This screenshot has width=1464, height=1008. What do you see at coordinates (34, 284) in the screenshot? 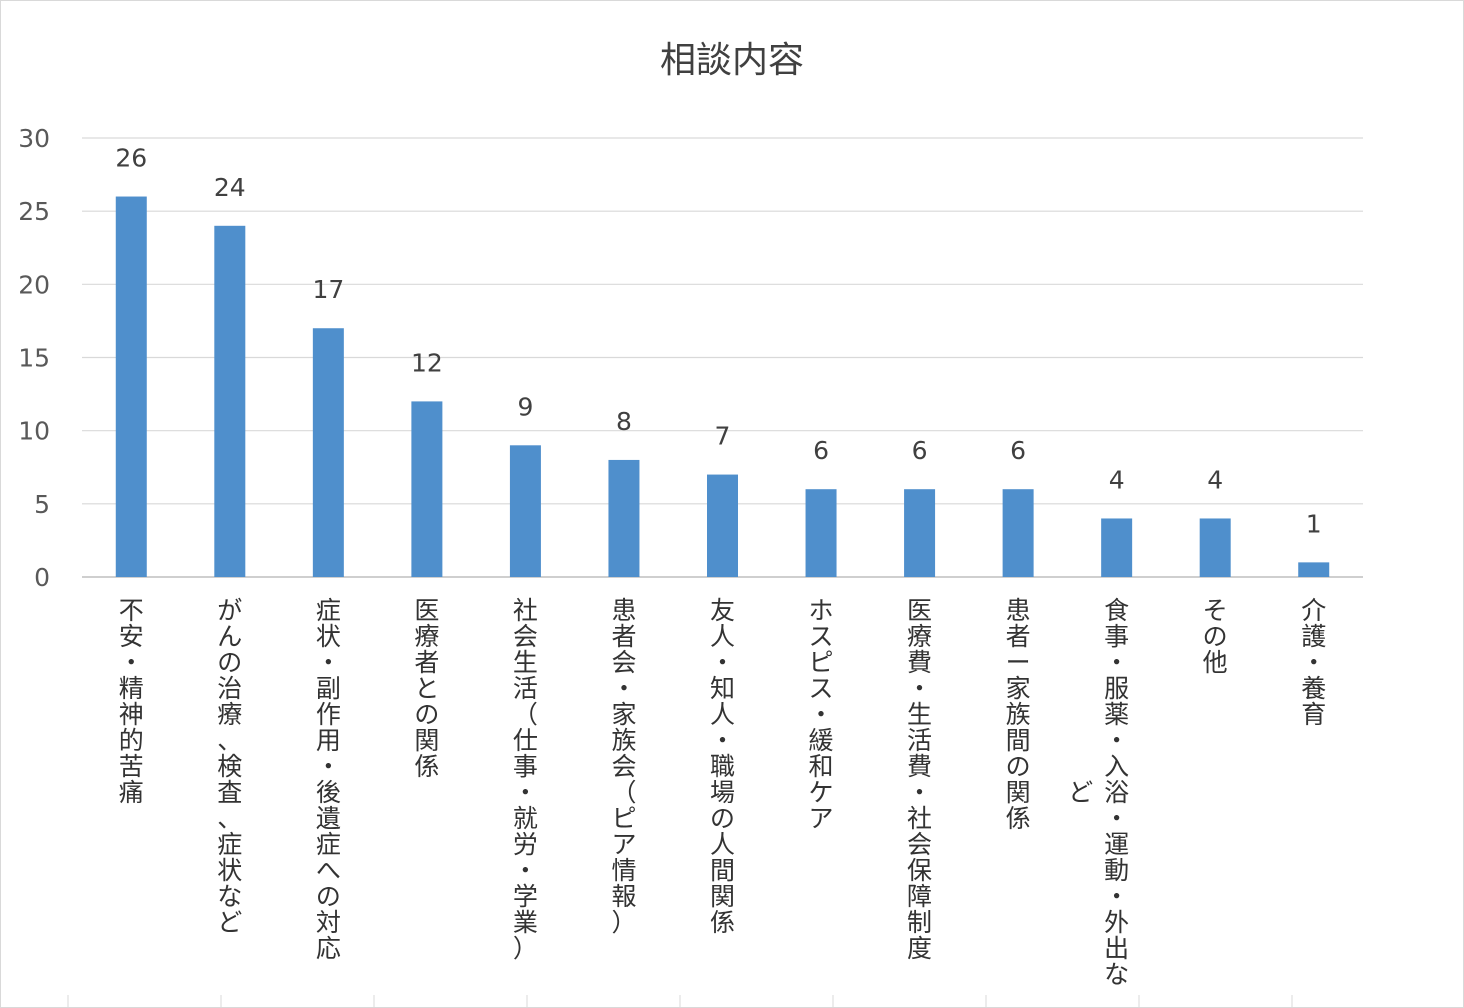
I see `y-tick-label: 20` at bounding box center [34, 284].